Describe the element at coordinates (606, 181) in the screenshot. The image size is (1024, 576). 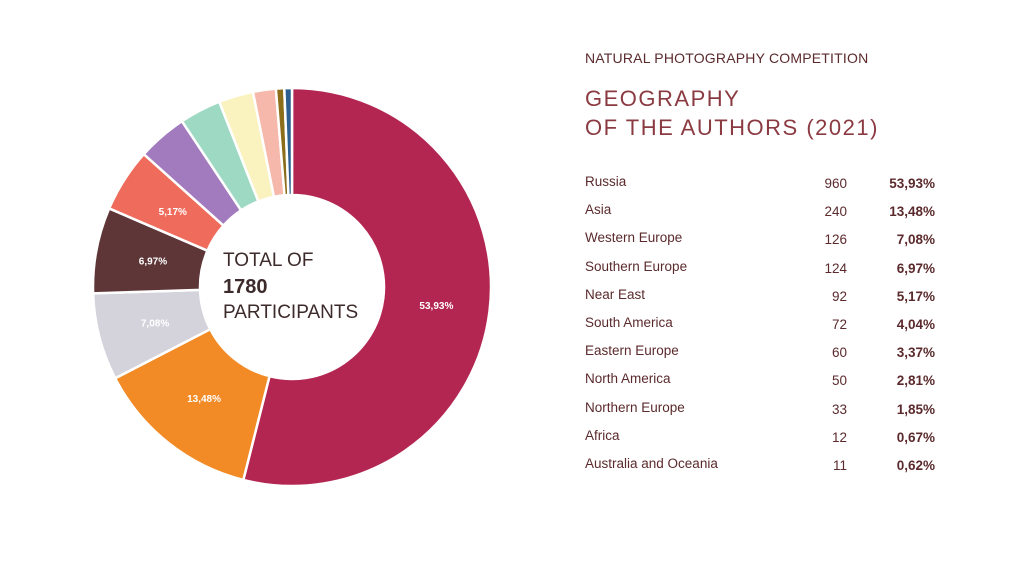
I see `legend-region-name: Russia` at that location.